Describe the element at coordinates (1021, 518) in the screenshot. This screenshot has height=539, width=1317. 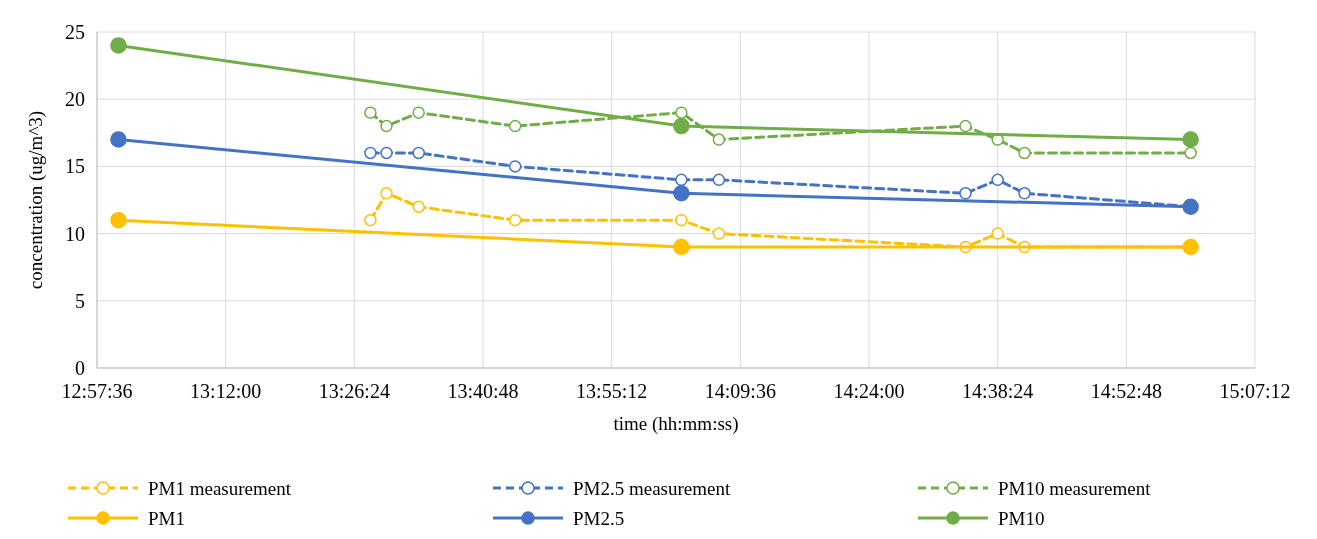
I see `legend-label: PM10` at that location.